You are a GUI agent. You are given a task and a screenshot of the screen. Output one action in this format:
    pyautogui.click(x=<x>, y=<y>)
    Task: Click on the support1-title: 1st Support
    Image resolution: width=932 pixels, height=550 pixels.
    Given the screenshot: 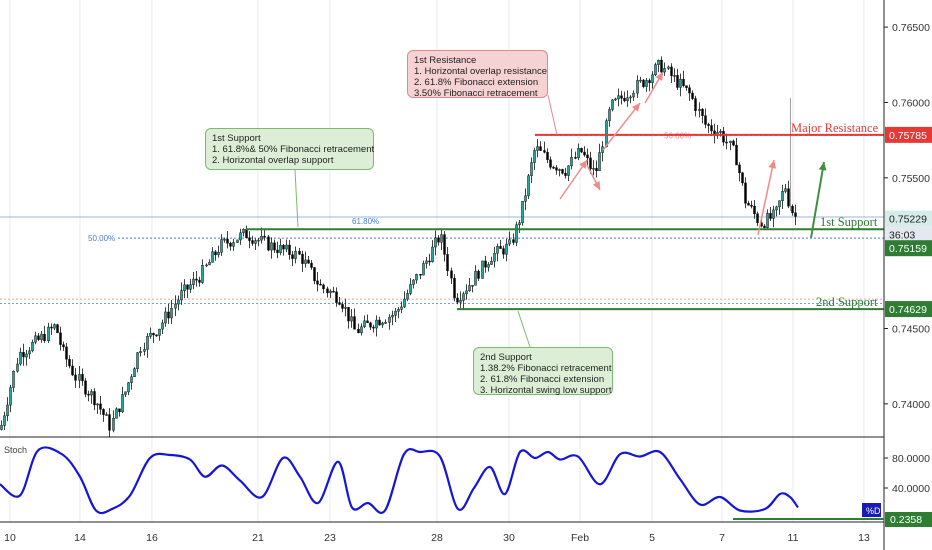 What is the action you would take?
    pyautogui.click(x=236, y=138)
    